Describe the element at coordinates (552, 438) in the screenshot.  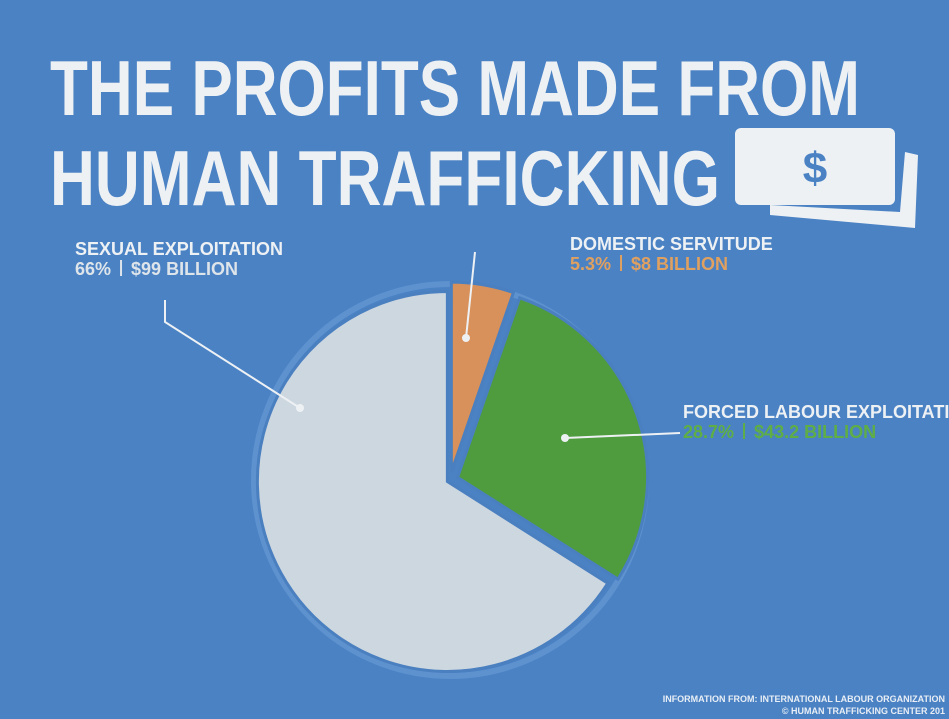
I see `pie-slice` at that location.